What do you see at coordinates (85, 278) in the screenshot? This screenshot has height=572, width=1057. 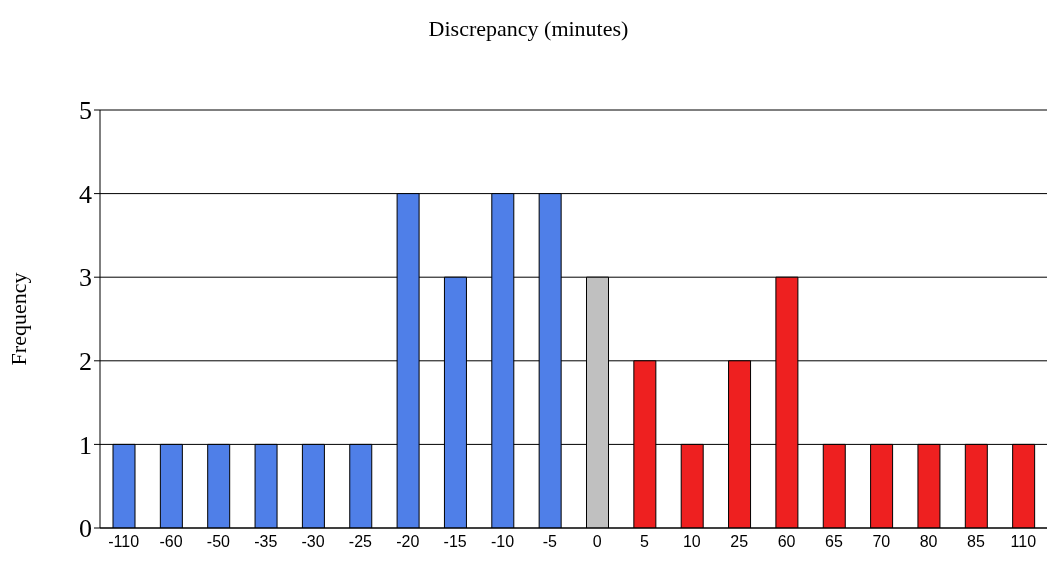 I see `y-tick-label: 3` at bounding box center [85, 278].